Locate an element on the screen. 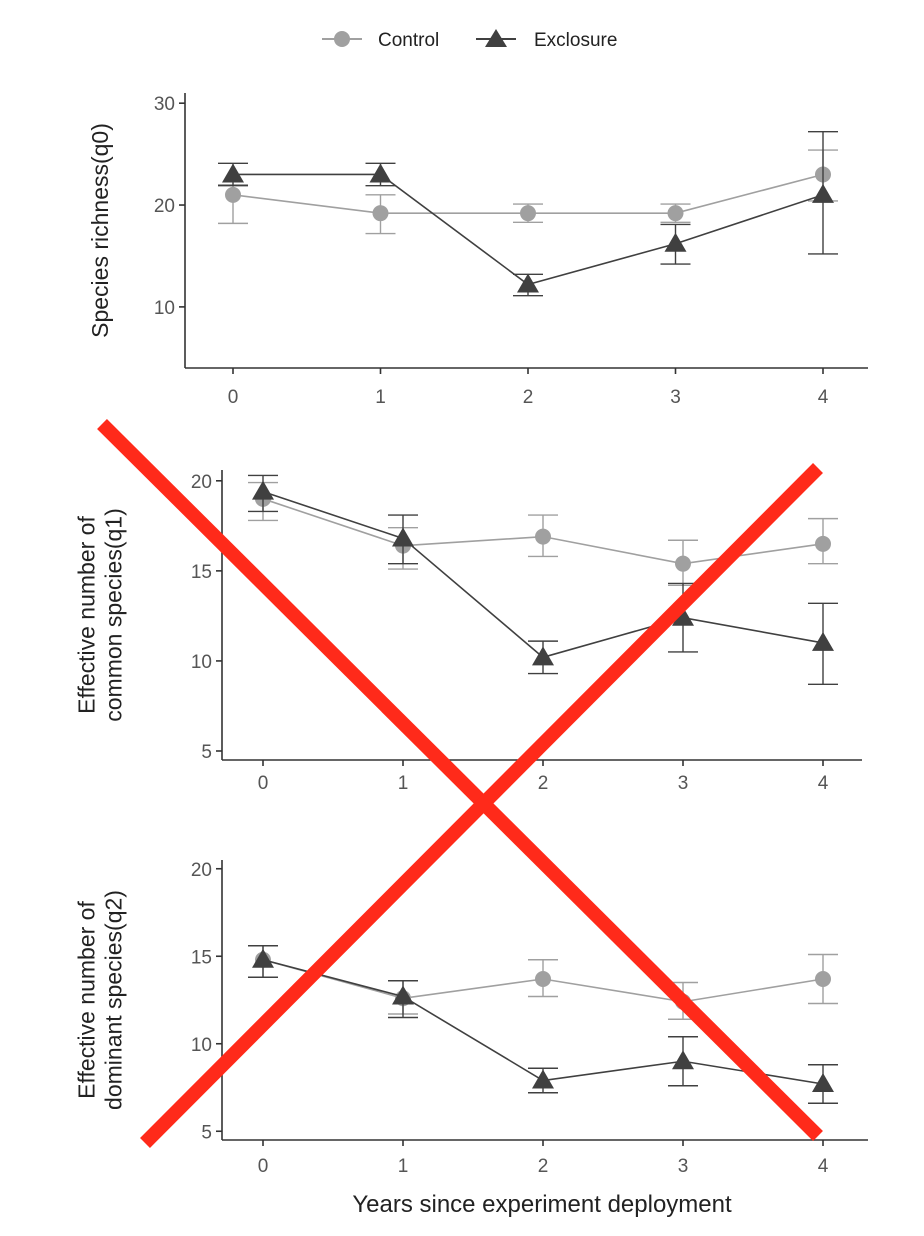  y-axis-label-line: dominant species(q2) is located at coordinates (114, 1000).